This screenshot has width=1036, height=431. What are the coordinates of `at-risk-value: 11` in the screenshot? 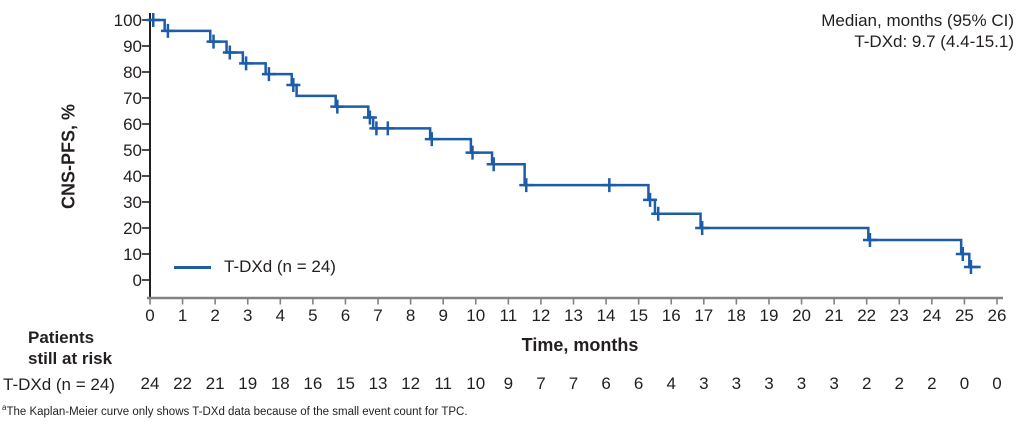 It's located at (443, 383).